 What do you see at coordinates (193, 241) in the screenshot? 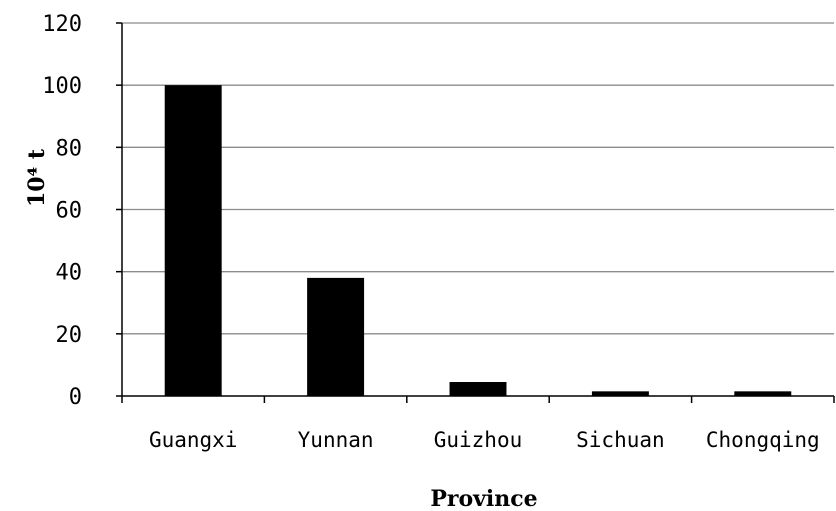
I see `bar-guangxi` at bounding box center [193, 241].